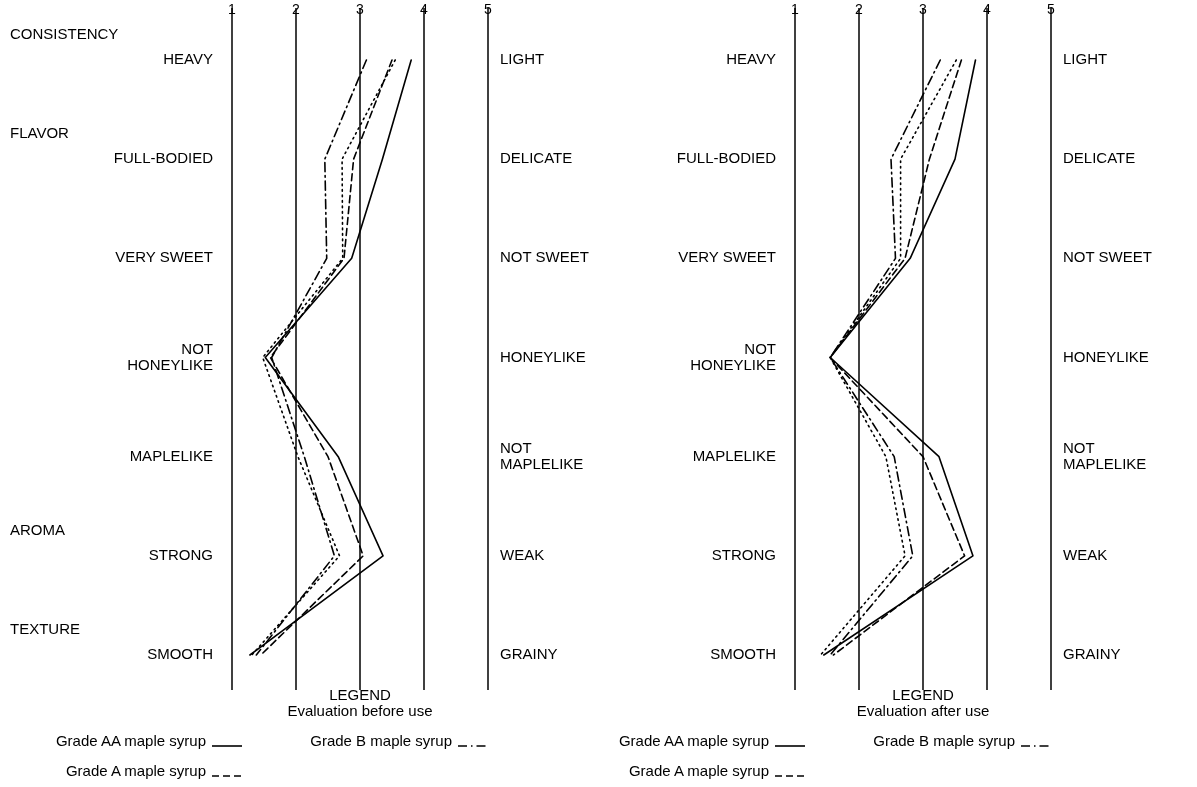  What do you see at coordinates (360, 710) in the screenshot?
I see `text: Evaluation before use` at bounding box center [360, 710].